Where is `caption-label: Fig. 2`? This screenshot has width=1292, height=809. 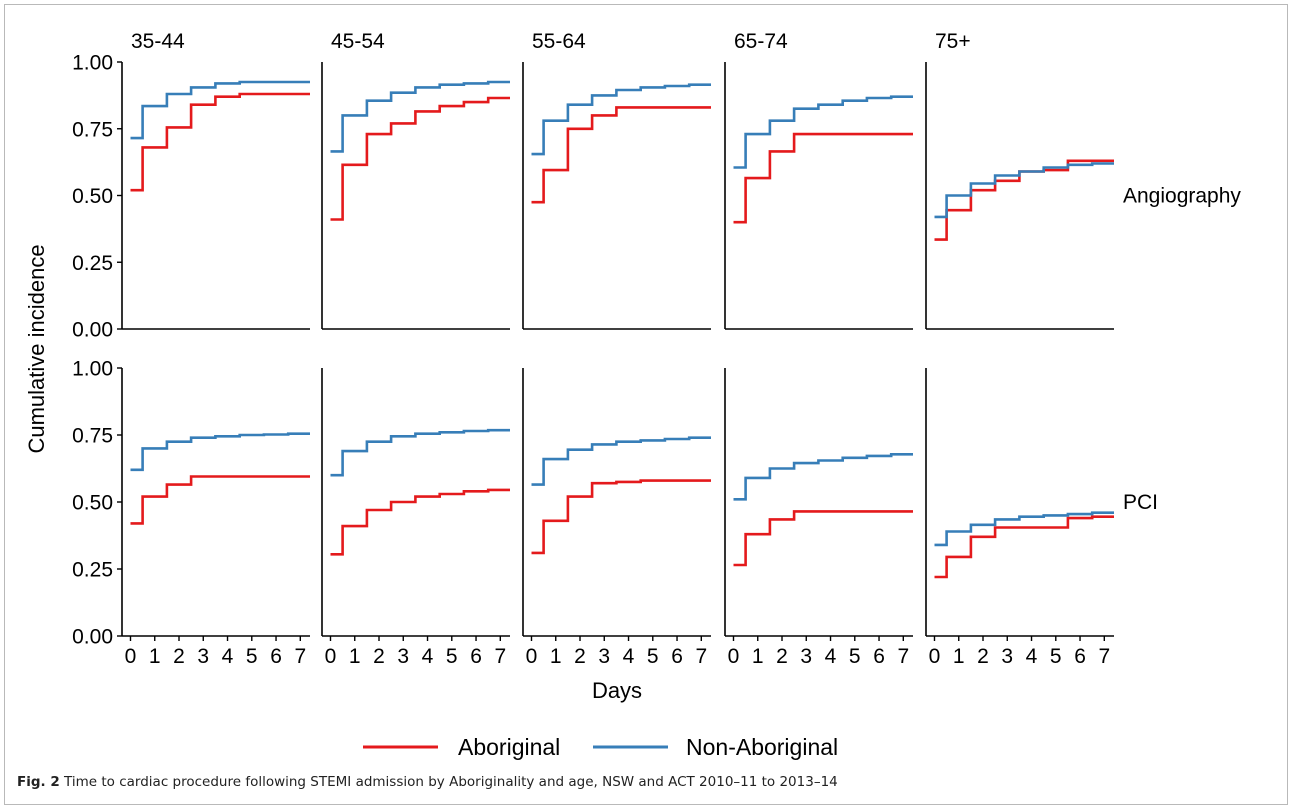 caption-label: Fig. 2 is located at coordinates (38, 782).